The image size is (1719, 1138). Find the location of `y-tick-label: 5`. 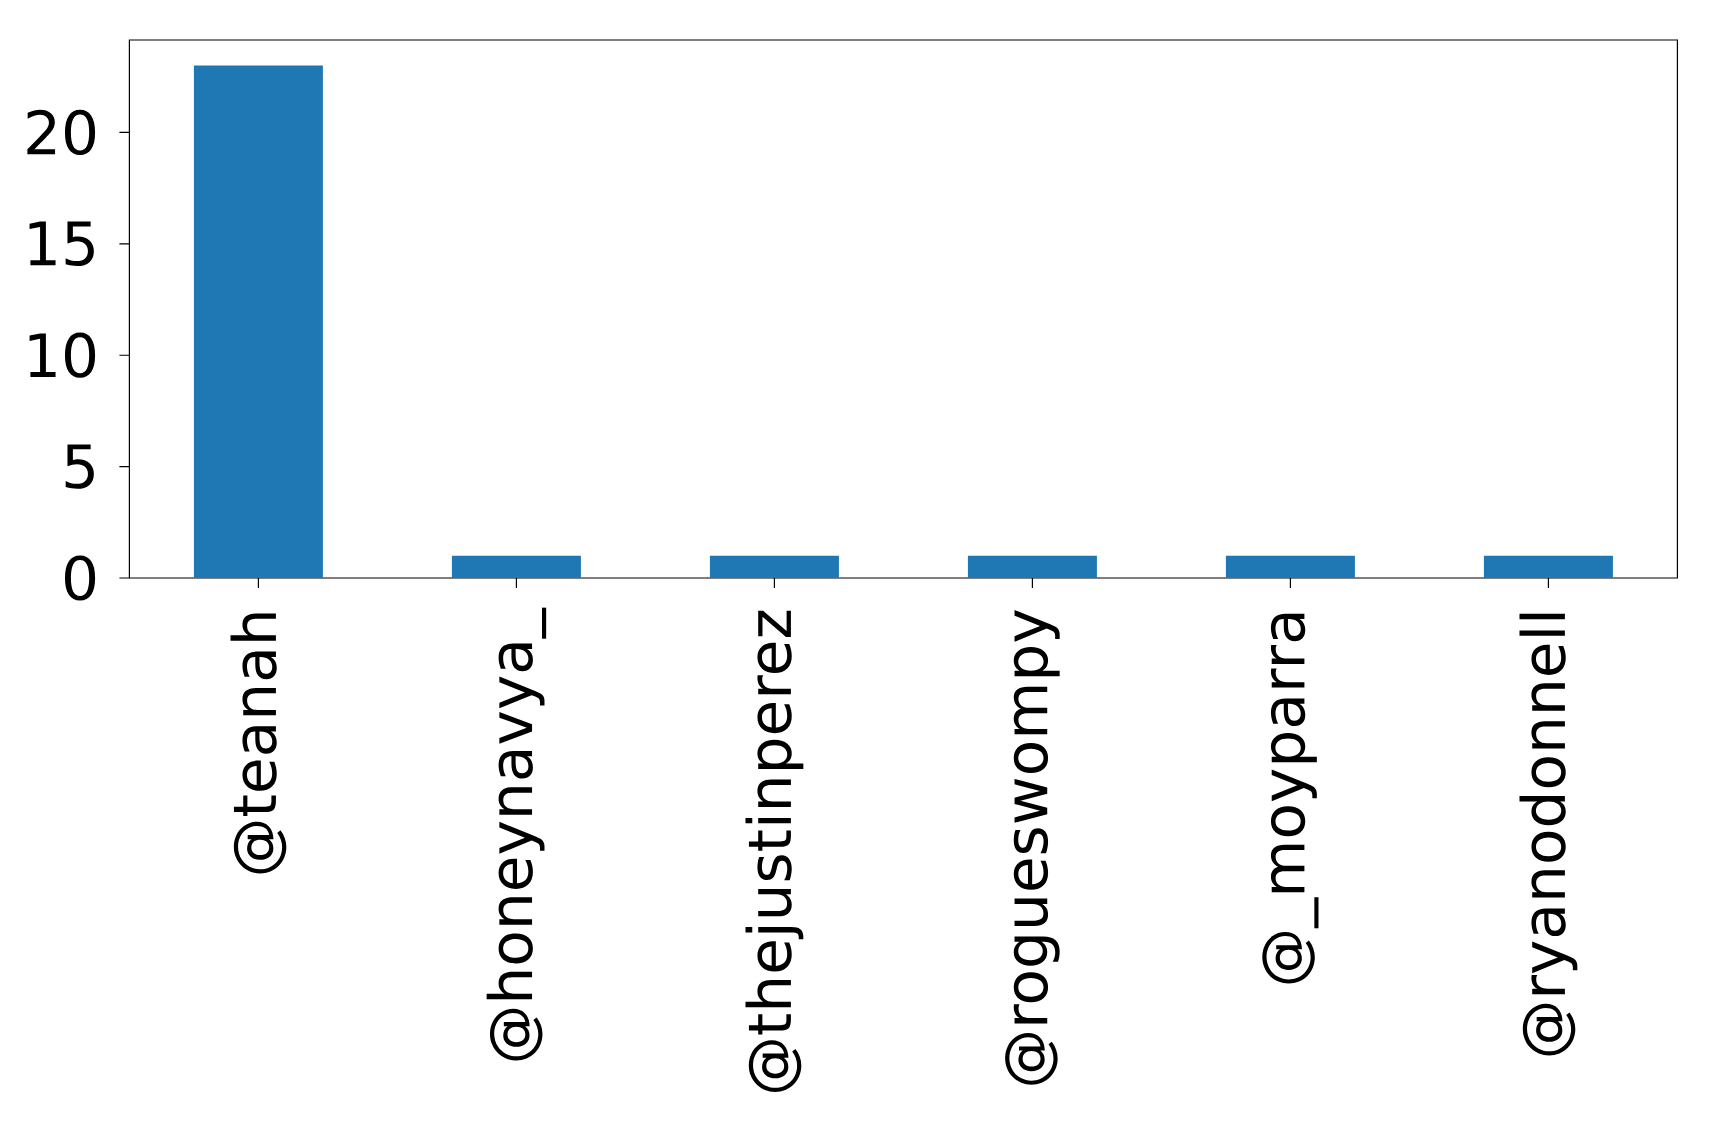

y-tick-label: 5 is located at coordinates (79, 466).